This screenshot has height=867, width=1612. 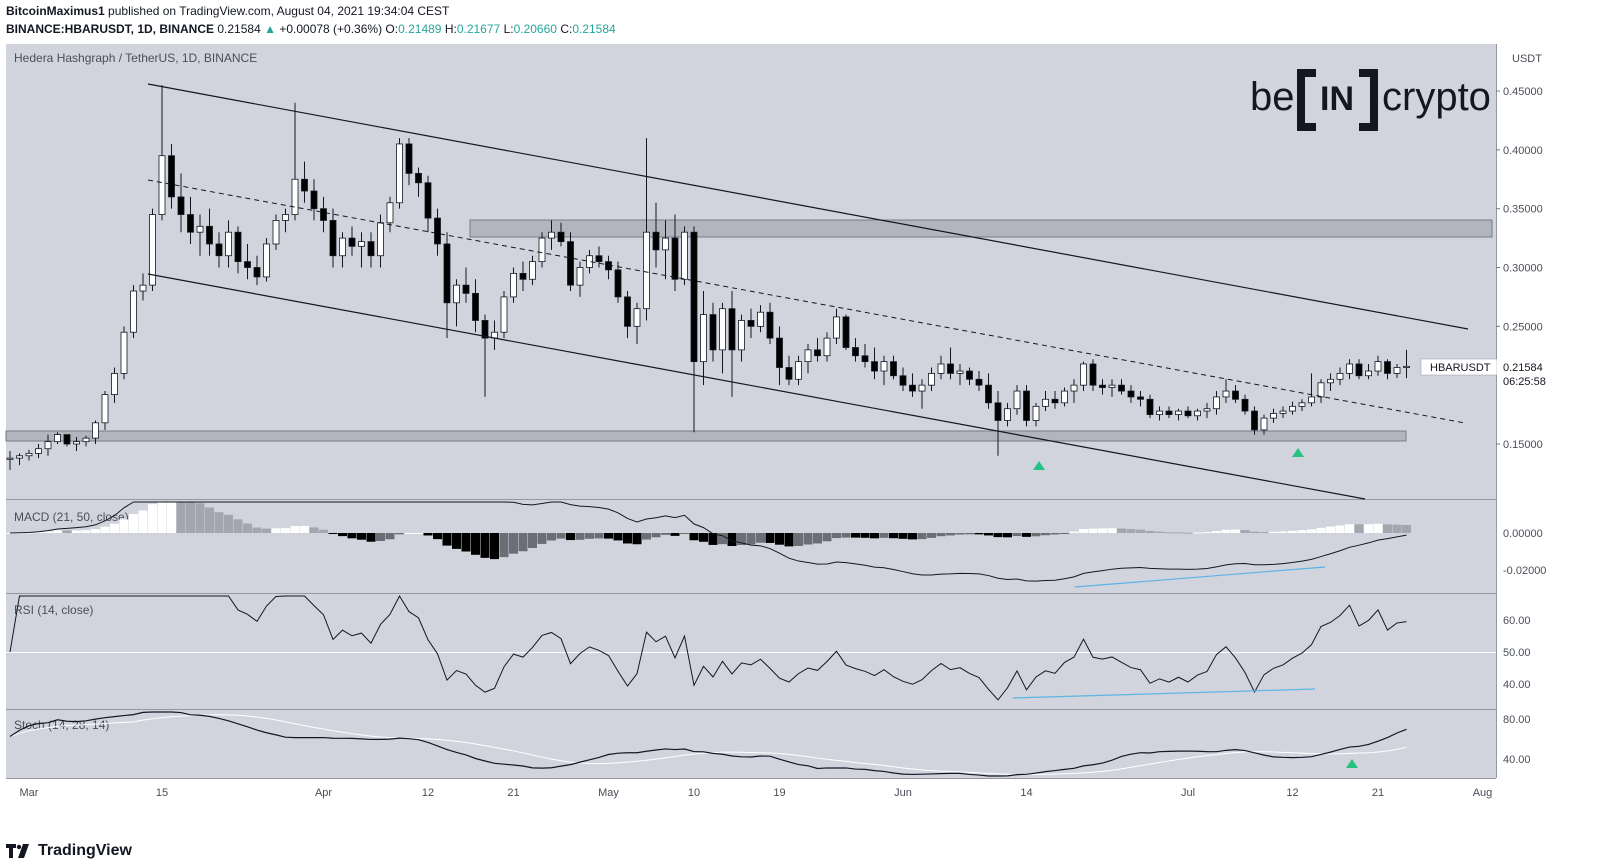 I want to click on time-axis-label: May, so click(x=608, y=793).